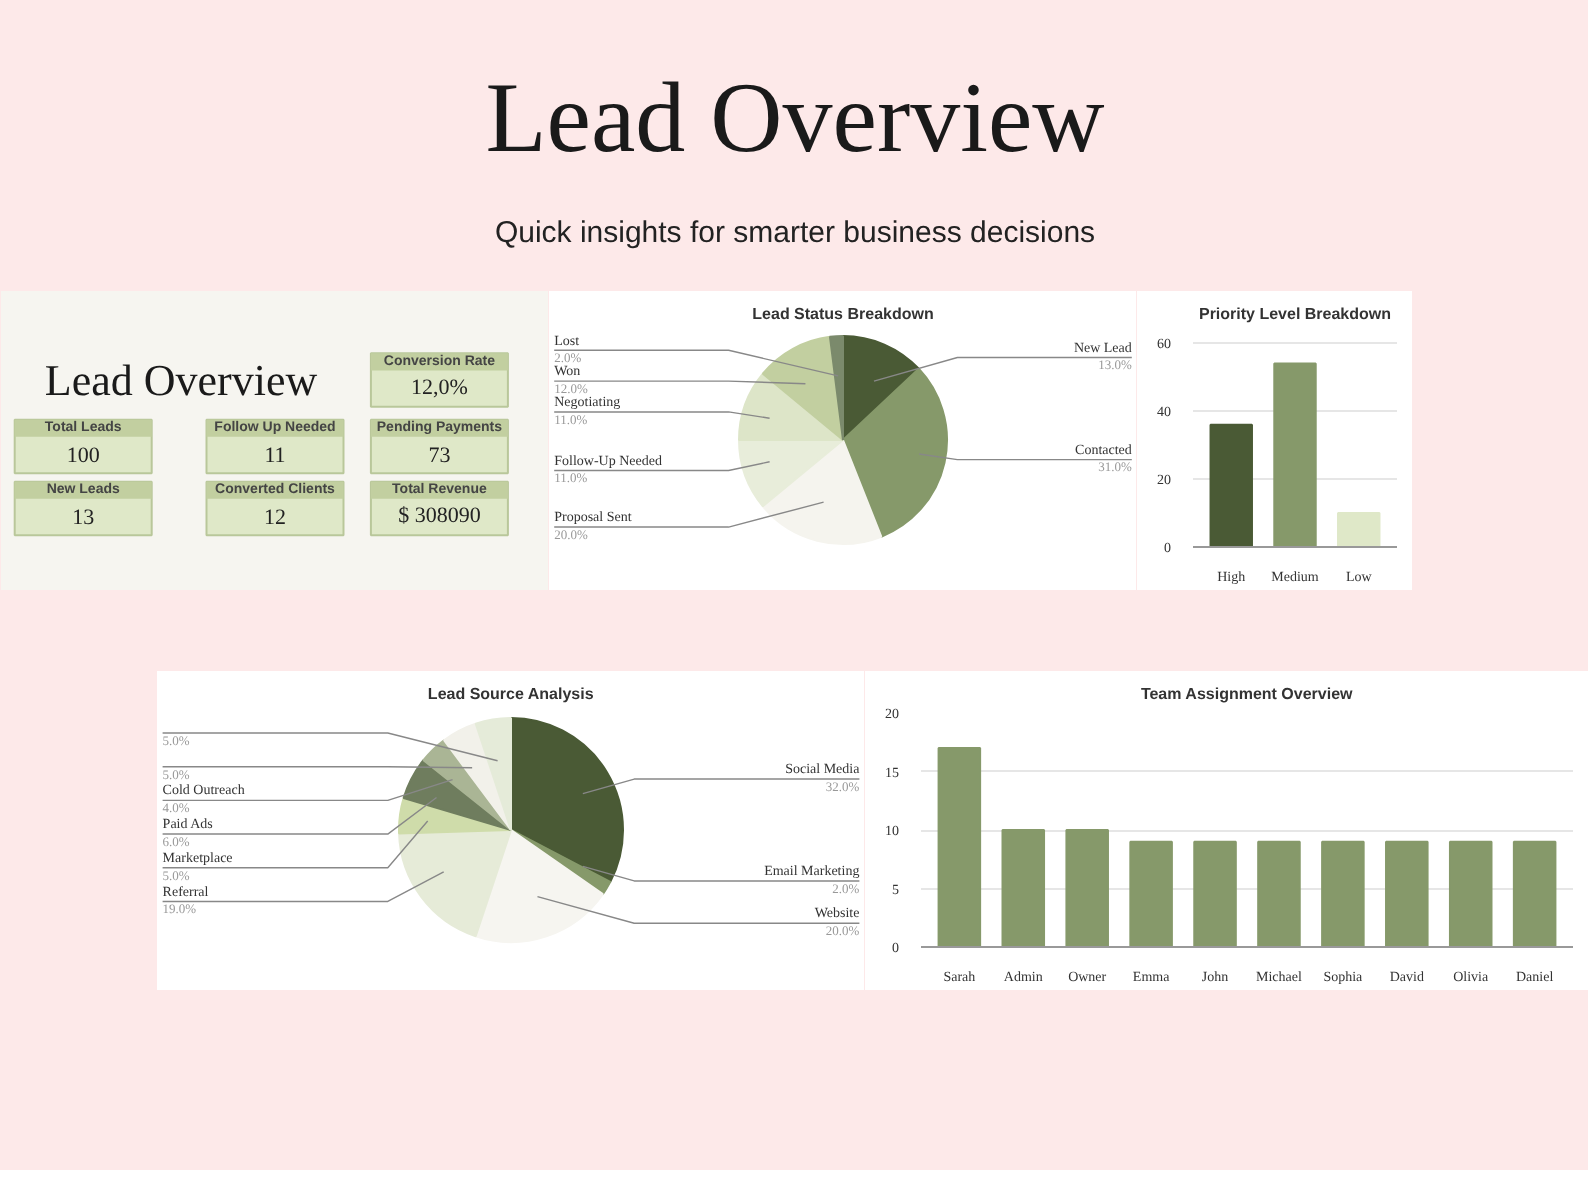  Describe the element at coordinates (440, 455) in the screenshot. I see `text: 73` at that location.